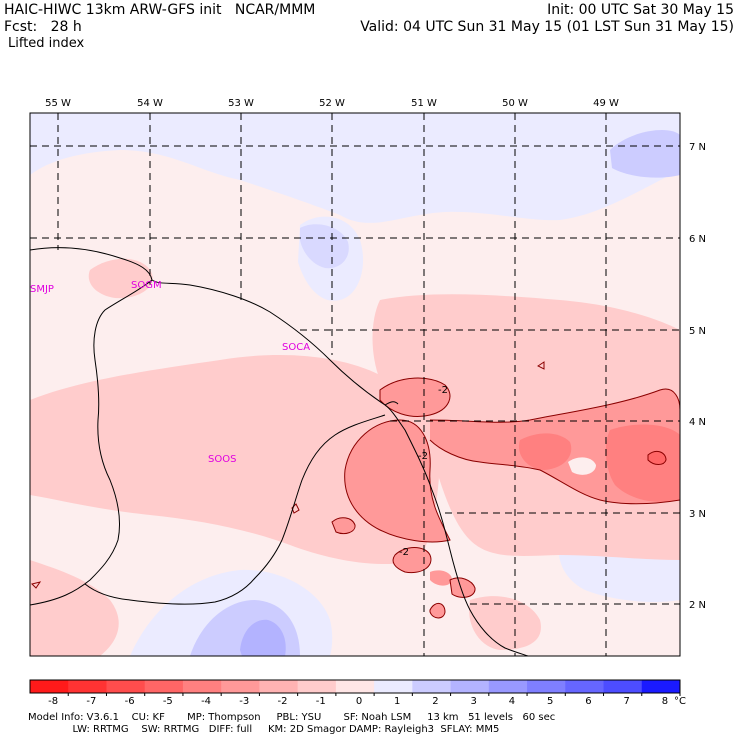 The height and width of the screenshot is (740, 740). What do you see at coordinates (146, 285) in the screenshot?
I see `station-sogm: SOGM` at bounding box center [146, 285].